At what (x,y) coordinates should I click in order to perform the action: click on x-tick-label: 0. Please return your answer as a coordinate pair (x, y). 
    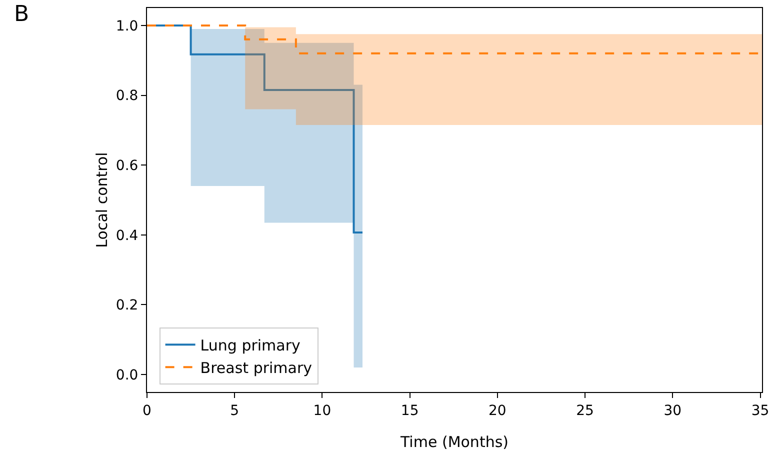
    Looking at the image, I should click on (147, 410).